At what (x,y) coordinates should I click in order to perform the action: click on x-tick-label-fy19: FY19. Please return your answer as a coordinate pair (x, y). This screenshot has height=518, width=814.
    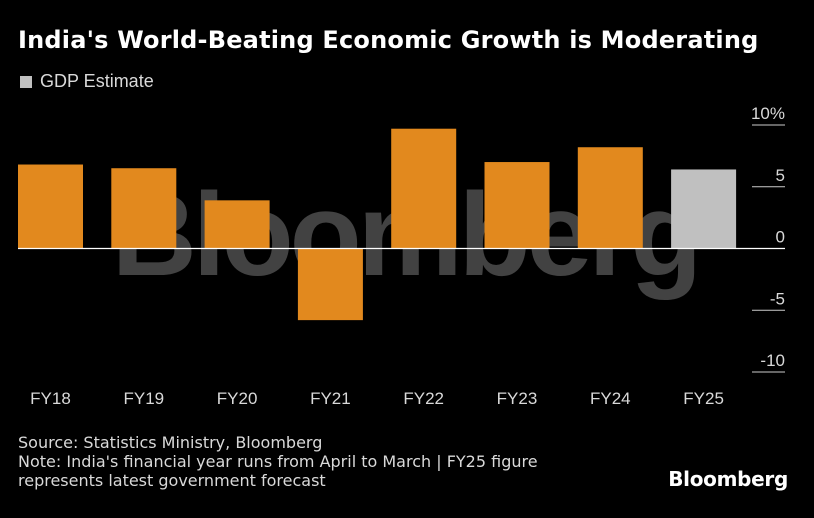
    Looking at the image, I should click on (143, 398).